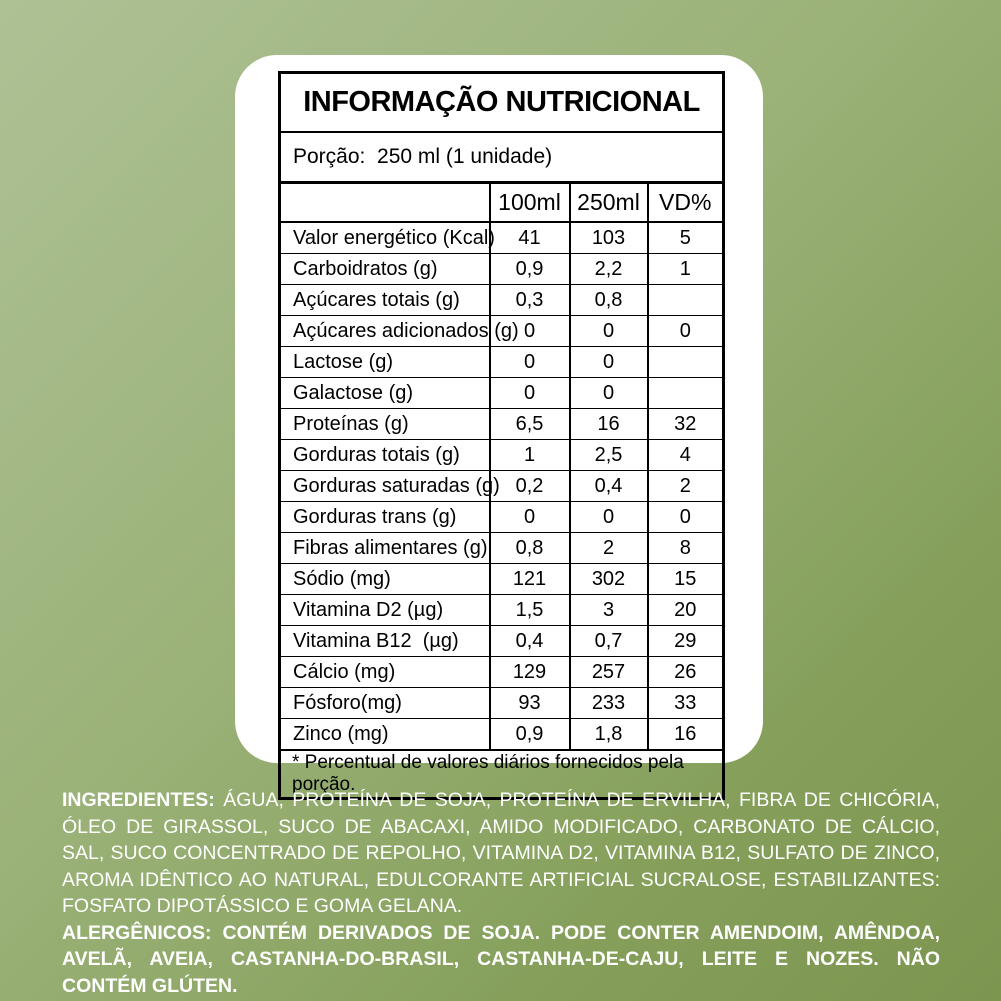 The height and width of the screenshot is (1001, 1001). Describe the element at coordinates (138, 800) in the screenshot. I see `ingredients-label: INGREDIENTES:` at that location.